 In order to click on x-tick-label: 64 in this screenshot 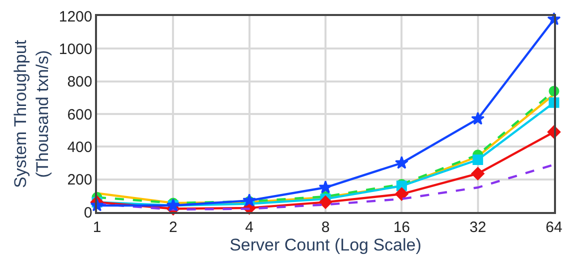, I will do `click(554, 227)`.